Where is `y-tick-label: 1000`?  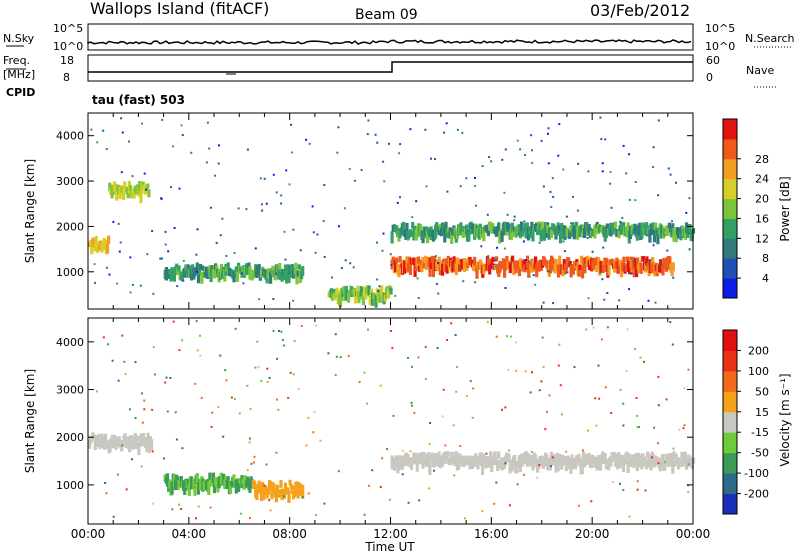
y-tick-label: 1000 is located at coordinates (70, 272).